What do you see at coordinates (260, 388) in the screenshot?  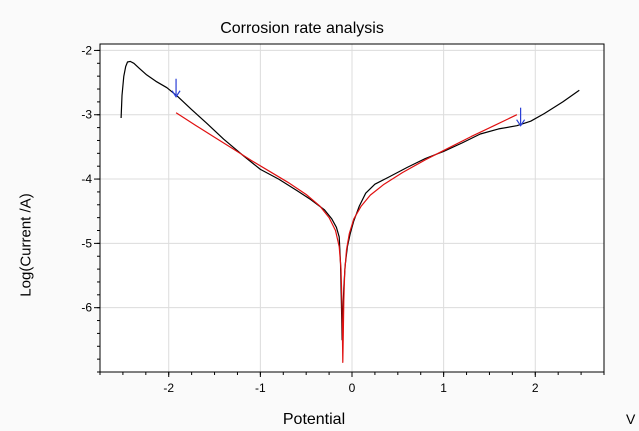 I see `x-tick-label: -1` at bounding box center [260, 388].